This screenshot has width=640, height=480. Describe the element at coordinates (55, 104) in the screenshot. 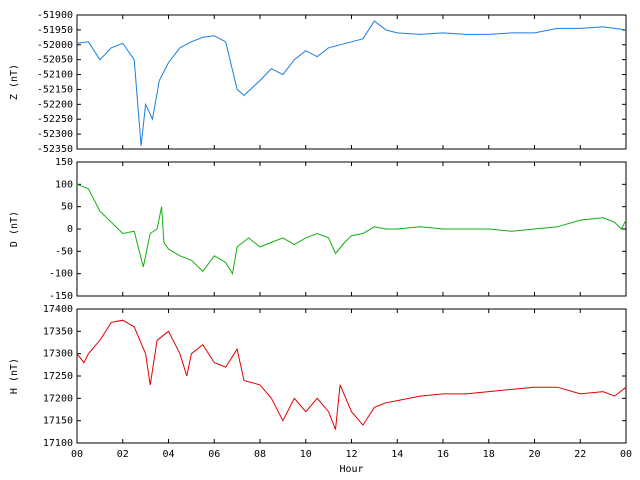

I see `y-tick-label: -52200` at that location.